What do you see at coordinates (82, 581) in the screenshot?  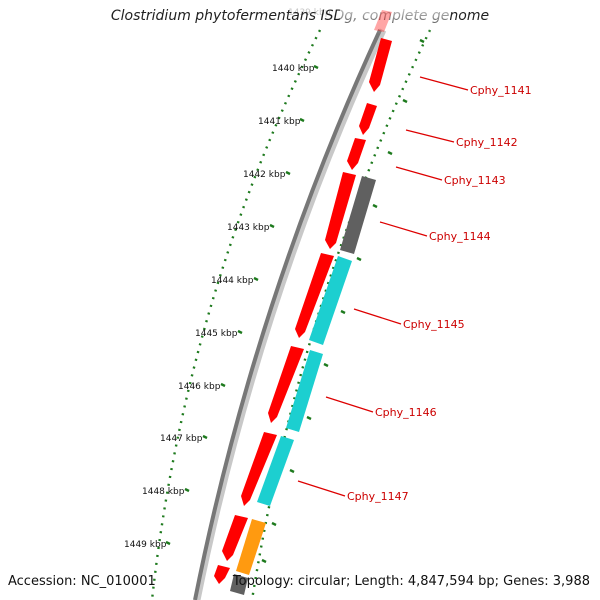 I see `accession-label: Accession: NC_010001` at bounding box center [82, 581].